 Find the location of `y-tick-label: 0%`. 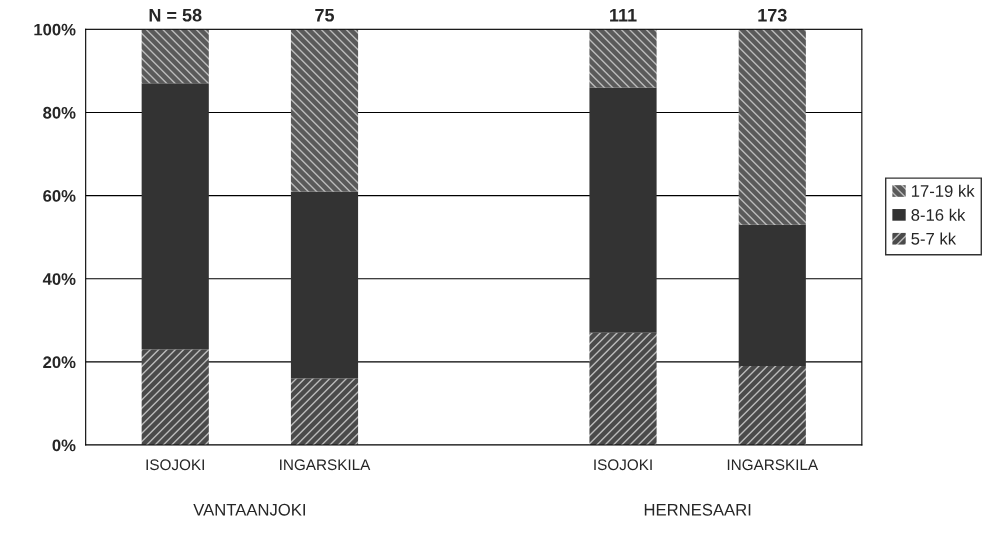

y-tick-label: 0% is located at coordinates (64, 445).